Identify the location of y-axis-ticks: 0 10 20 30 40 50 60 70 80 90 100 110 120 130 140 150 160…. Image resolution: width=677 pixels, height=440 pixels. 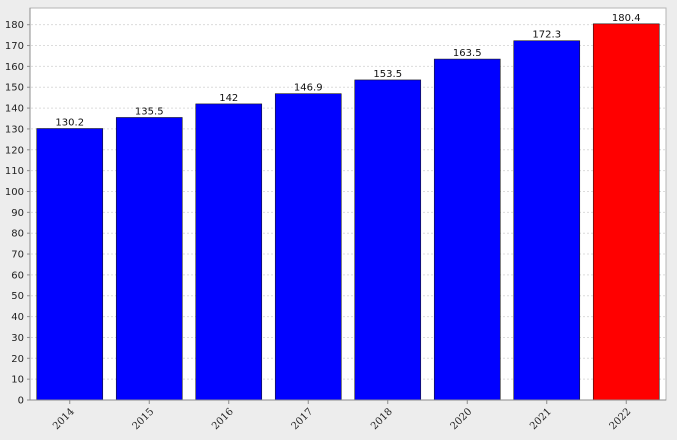
(17, 213).